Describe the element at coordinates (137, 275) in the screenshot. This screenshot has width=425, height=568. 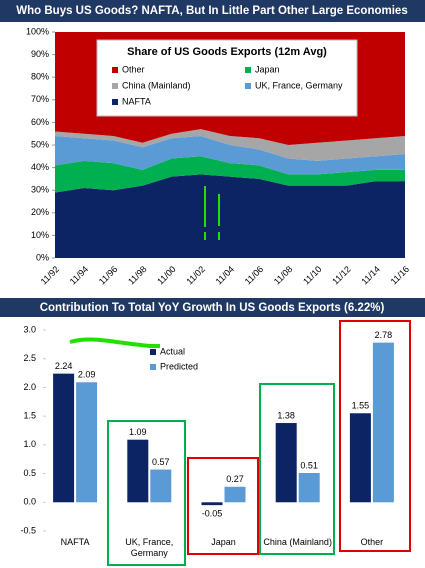
I see `x-tick-label: 11/98` at that location.